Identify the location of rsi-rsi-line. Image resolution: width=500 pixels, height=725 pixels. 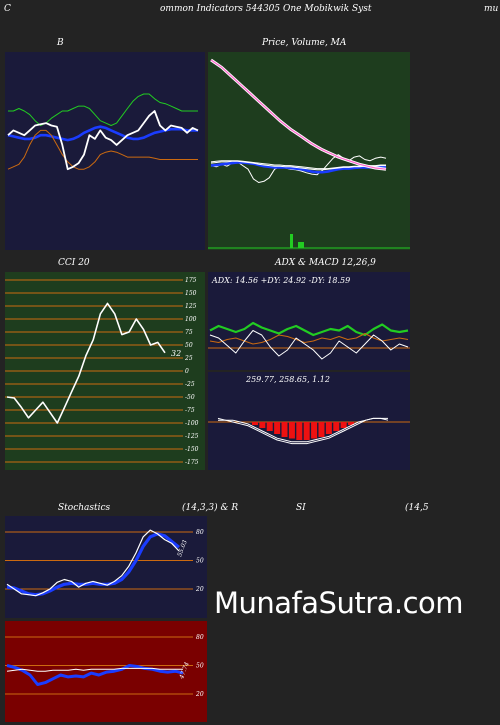
(95, 675).